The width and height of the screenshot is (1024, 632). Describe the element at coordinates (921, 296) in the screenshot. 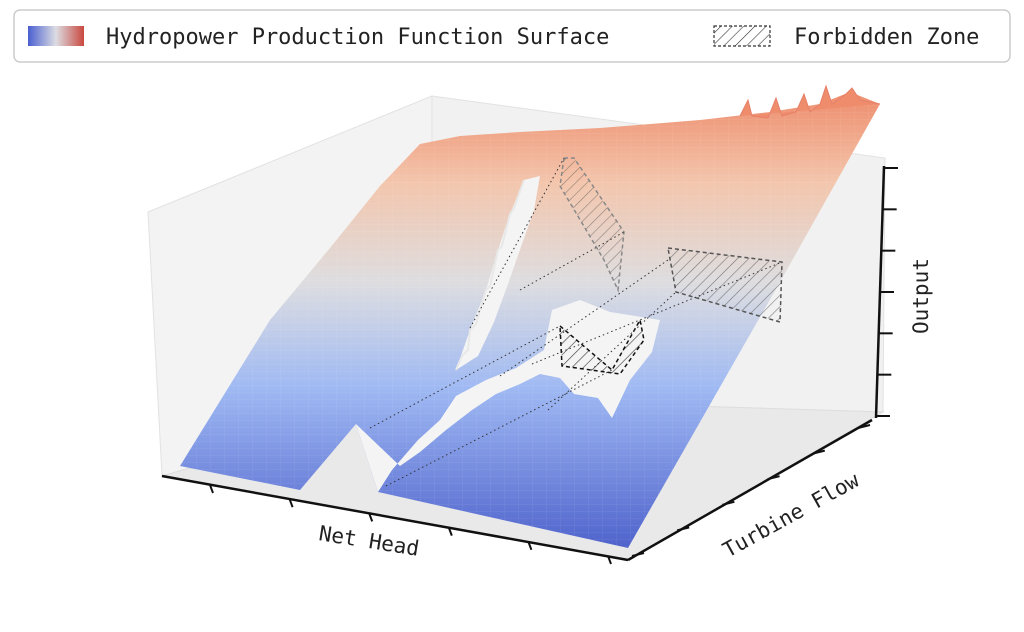

I see `z-axis-label: Output` at that location.